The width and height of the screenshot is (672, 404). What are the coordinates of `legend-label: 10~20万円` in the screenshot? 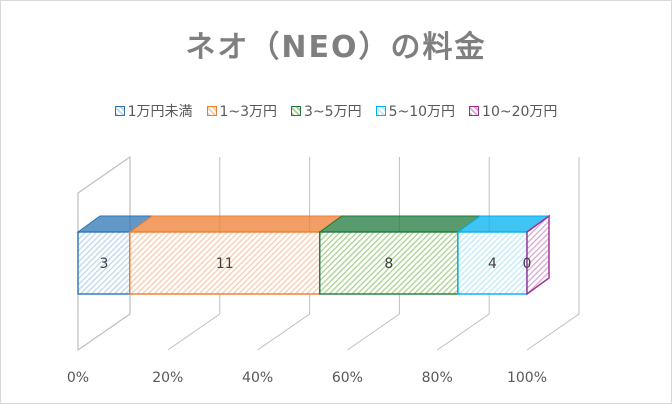 It's located at (520, 112).